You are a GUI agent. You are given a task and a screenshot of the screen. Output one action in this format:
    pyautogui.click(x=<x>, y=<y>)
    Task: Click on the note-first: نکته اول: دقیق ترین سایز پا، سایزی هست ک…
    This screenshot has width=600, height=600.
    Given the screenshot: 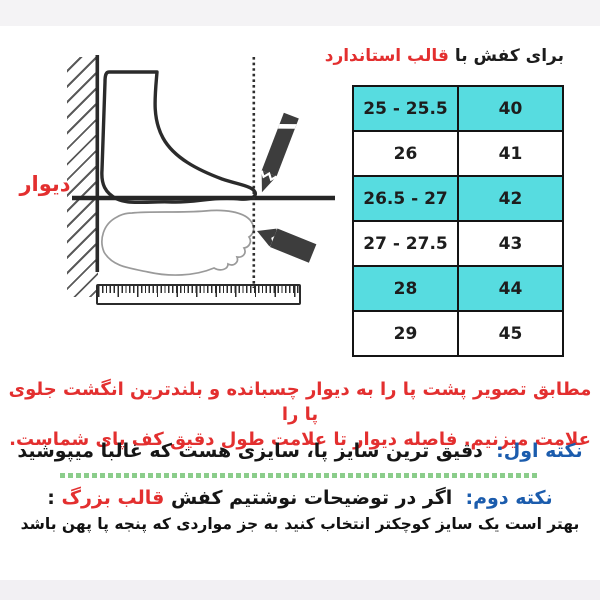 What is the action you would take?
    pyautogui.click(x=300, y=451)
    